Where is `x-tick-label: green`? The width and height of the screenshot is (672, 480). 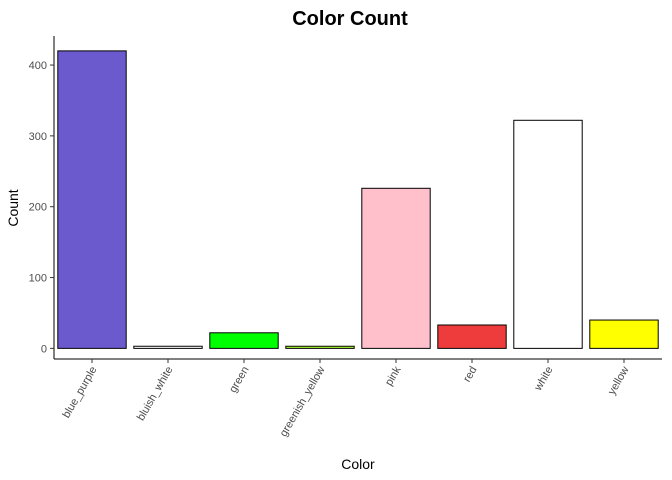
x-tick-label: green is located at coordinates (239, 380).